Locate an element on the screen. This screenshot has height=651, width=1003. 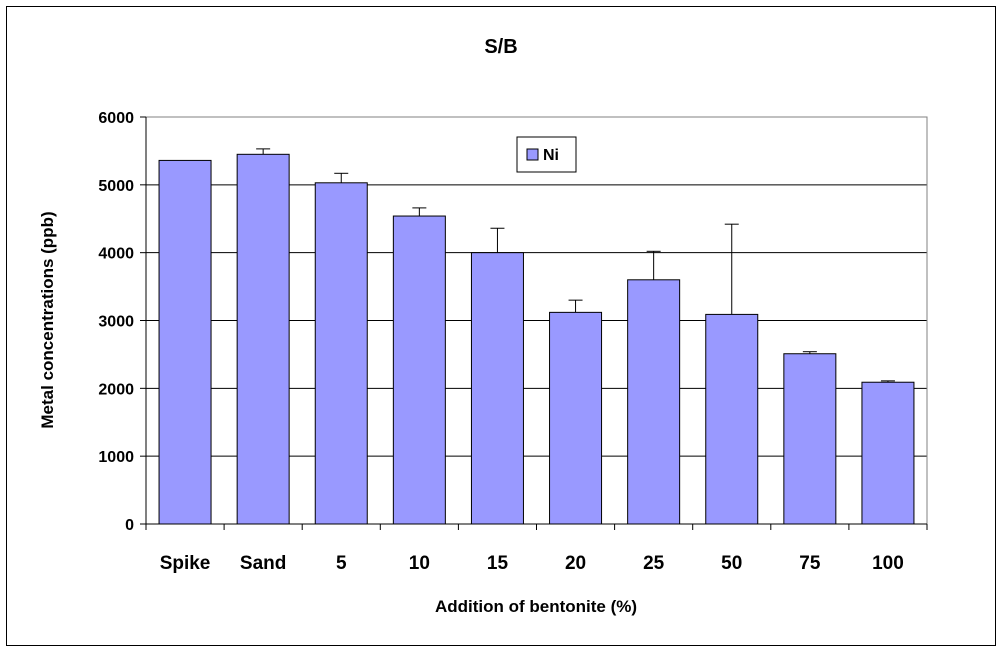
x-axis-title: Addition of bentonite (%) is located at coordinates (536, 606).